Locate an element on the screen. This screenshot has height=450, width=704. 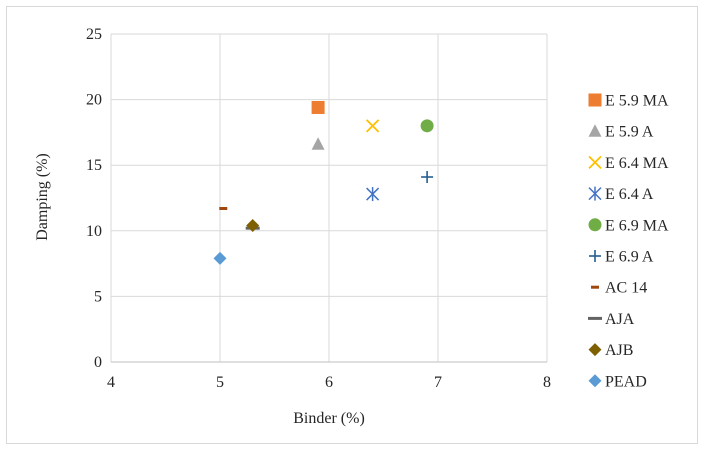
y-tick-label: 20 is located at coordinates (94, 100).